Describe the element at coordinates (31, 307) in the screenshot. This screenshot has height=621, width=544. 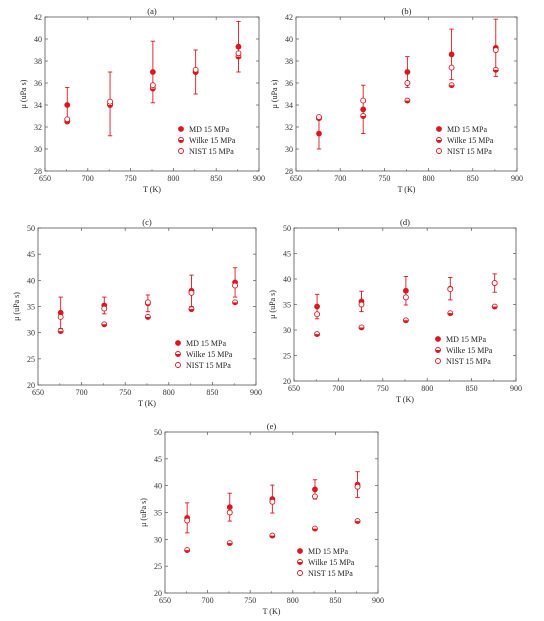
I see `y-tick-label: 35` at that location.